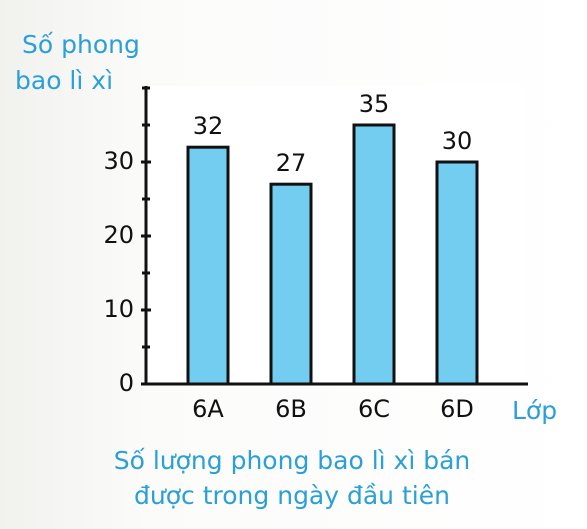 The image size is (587, 529). What do you see at coordinates (374, 409) in the screenshot?
I see `x-tick-label: 6C` at bounding box center [374, 409].